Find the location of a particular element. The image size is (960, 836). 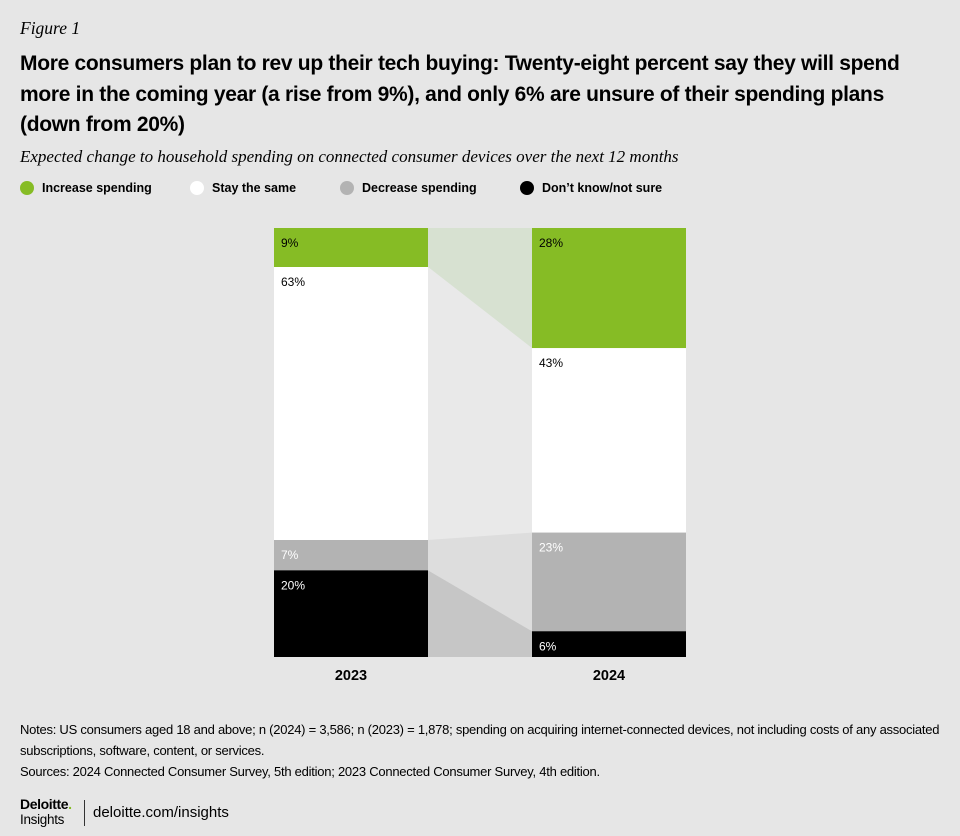

data-label-2023-increase-spending: 9% is located at coordinates (290, 243).